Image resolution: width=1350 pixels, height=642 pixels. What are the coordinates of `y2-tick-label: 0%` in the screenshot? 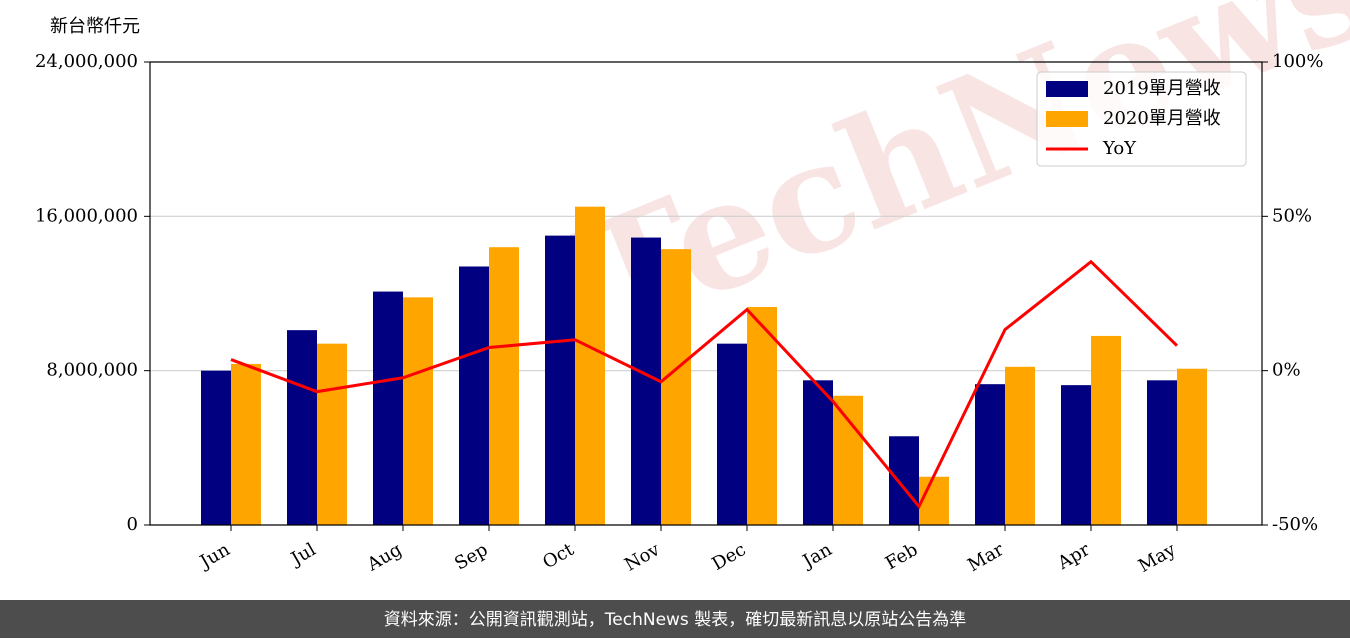 It's located at (1286, 370).